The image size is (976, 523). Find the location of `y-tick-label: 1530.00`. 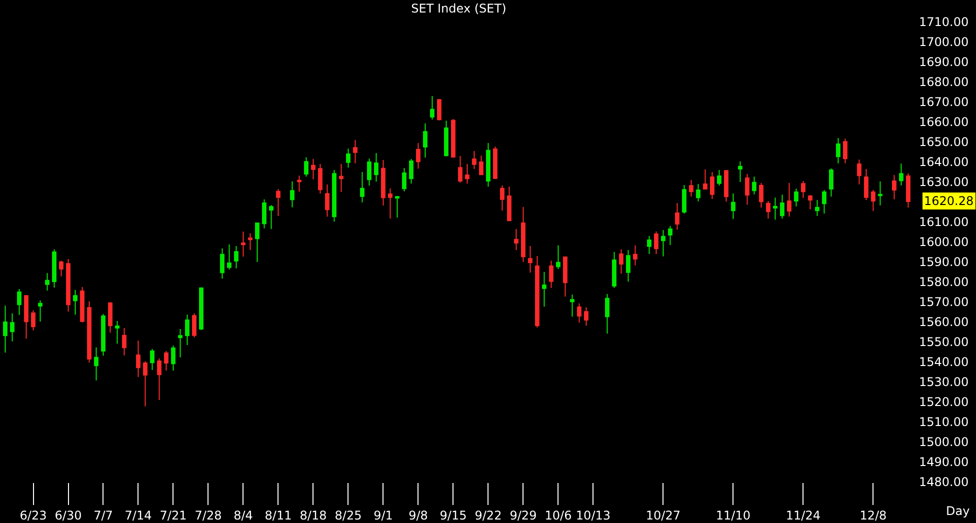

y-tick-label: 1530.00 is located at coordinates (944, 382).